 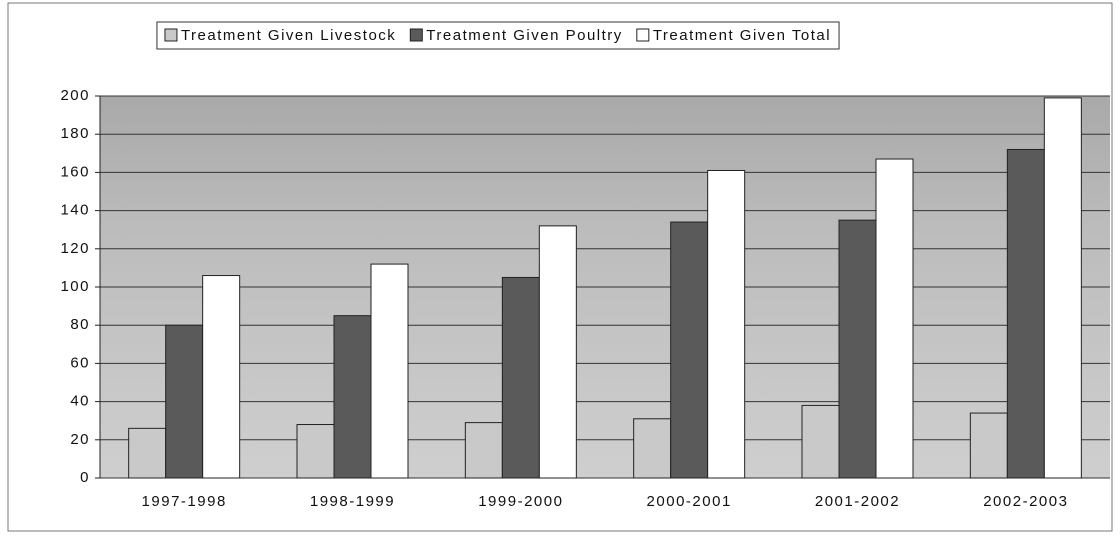 I want to click on legend-label: Treatment Given Total, so click(x=742, y=35).